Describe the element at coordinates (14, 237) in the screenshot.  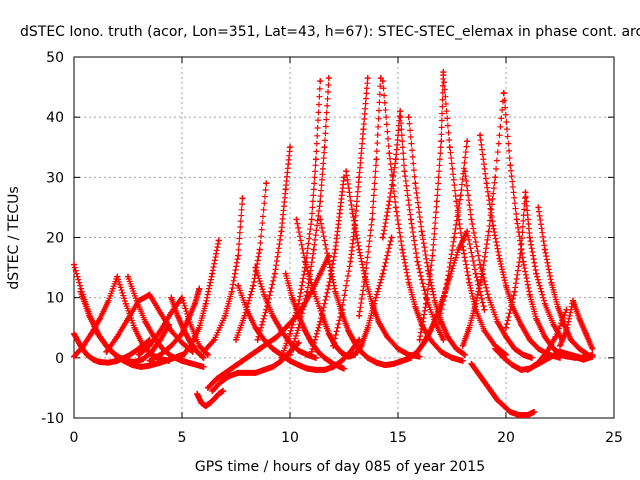
I see `y-axis-label: dSTEC / TECUs` at that location.